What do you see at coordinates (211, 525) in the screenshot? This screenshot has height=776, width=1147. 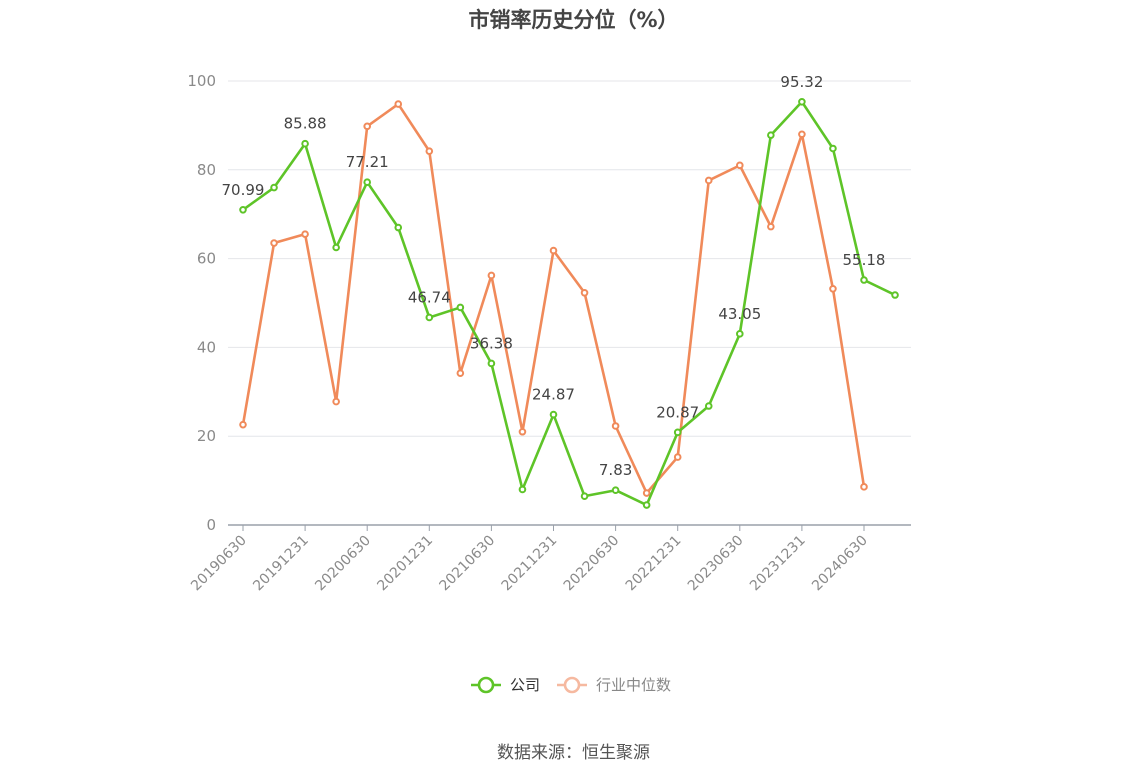 I see `y-tick-label: 0` at bounding box center [211, 525].